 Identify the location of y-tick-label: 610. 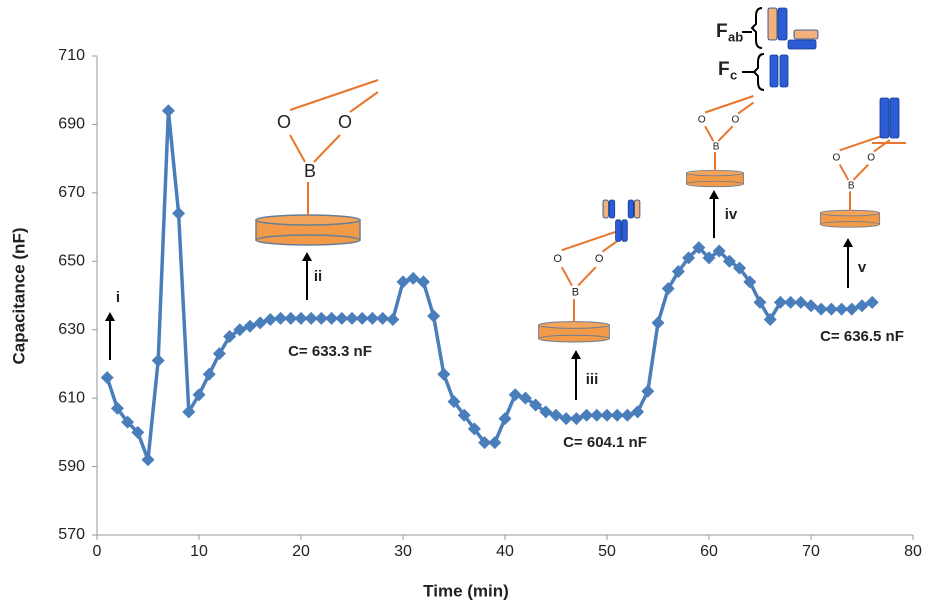
(71, 397).